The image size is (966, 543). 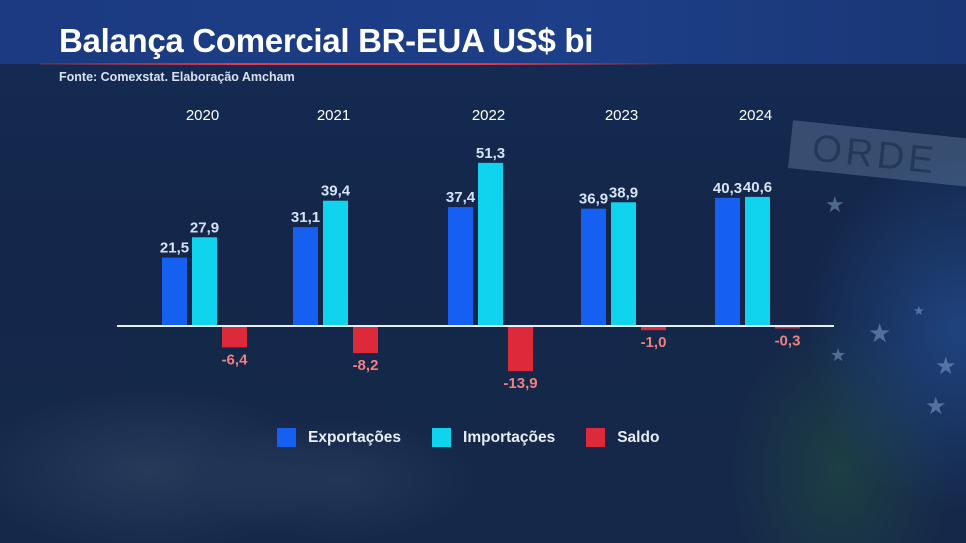 What do you see at coordinates (490, 153) in the screenshot?
I see `value-label-imports-2022: 51,3` at bounding box center [490, 153].